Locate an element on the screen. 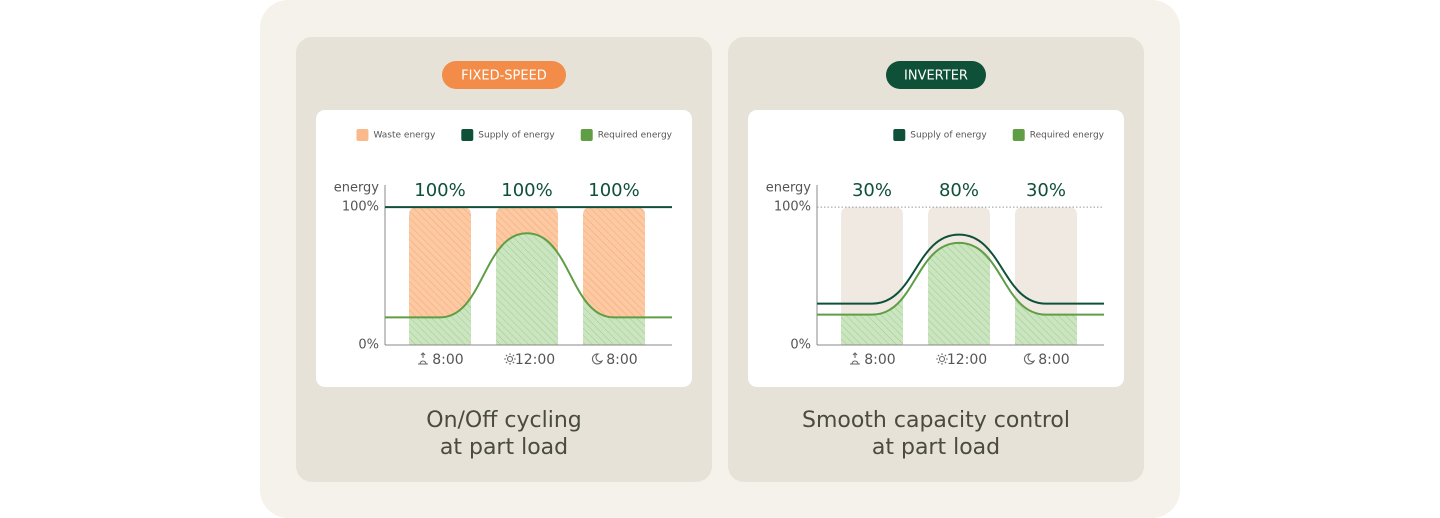  caption: Smooth capacity control is located at coordinates (936, 420).